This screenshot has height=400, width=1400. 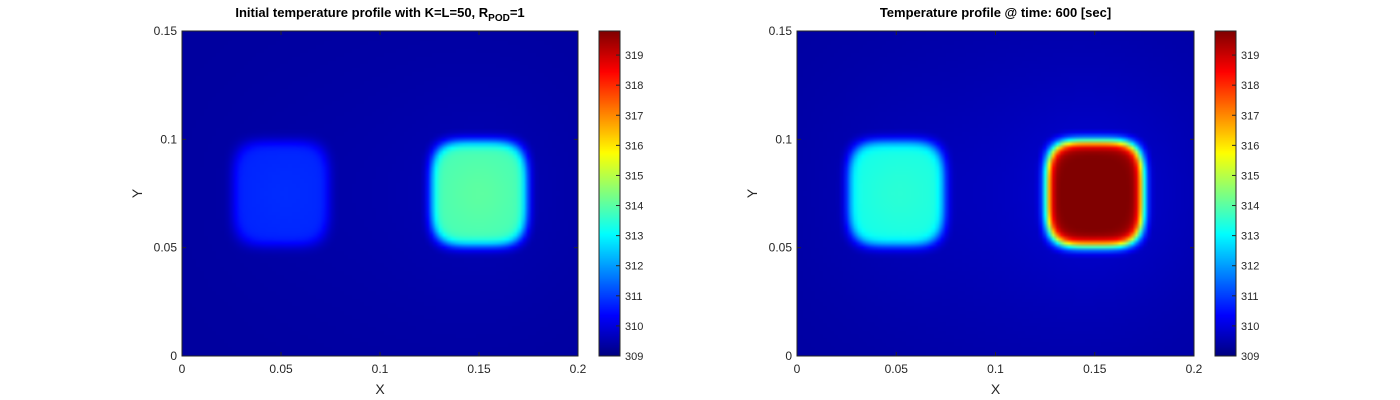 I want to click on chart-title-tail: =1, so click(x=517, y=12).